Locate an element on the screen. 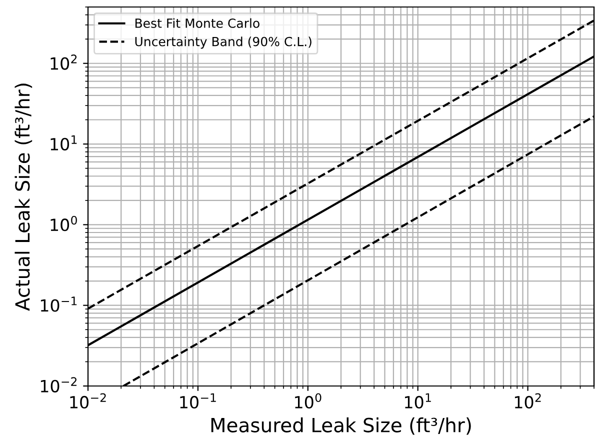 The image size is (595, 440). y-tick-label: 10$^{2}$ is located at coordinates (63, 62).